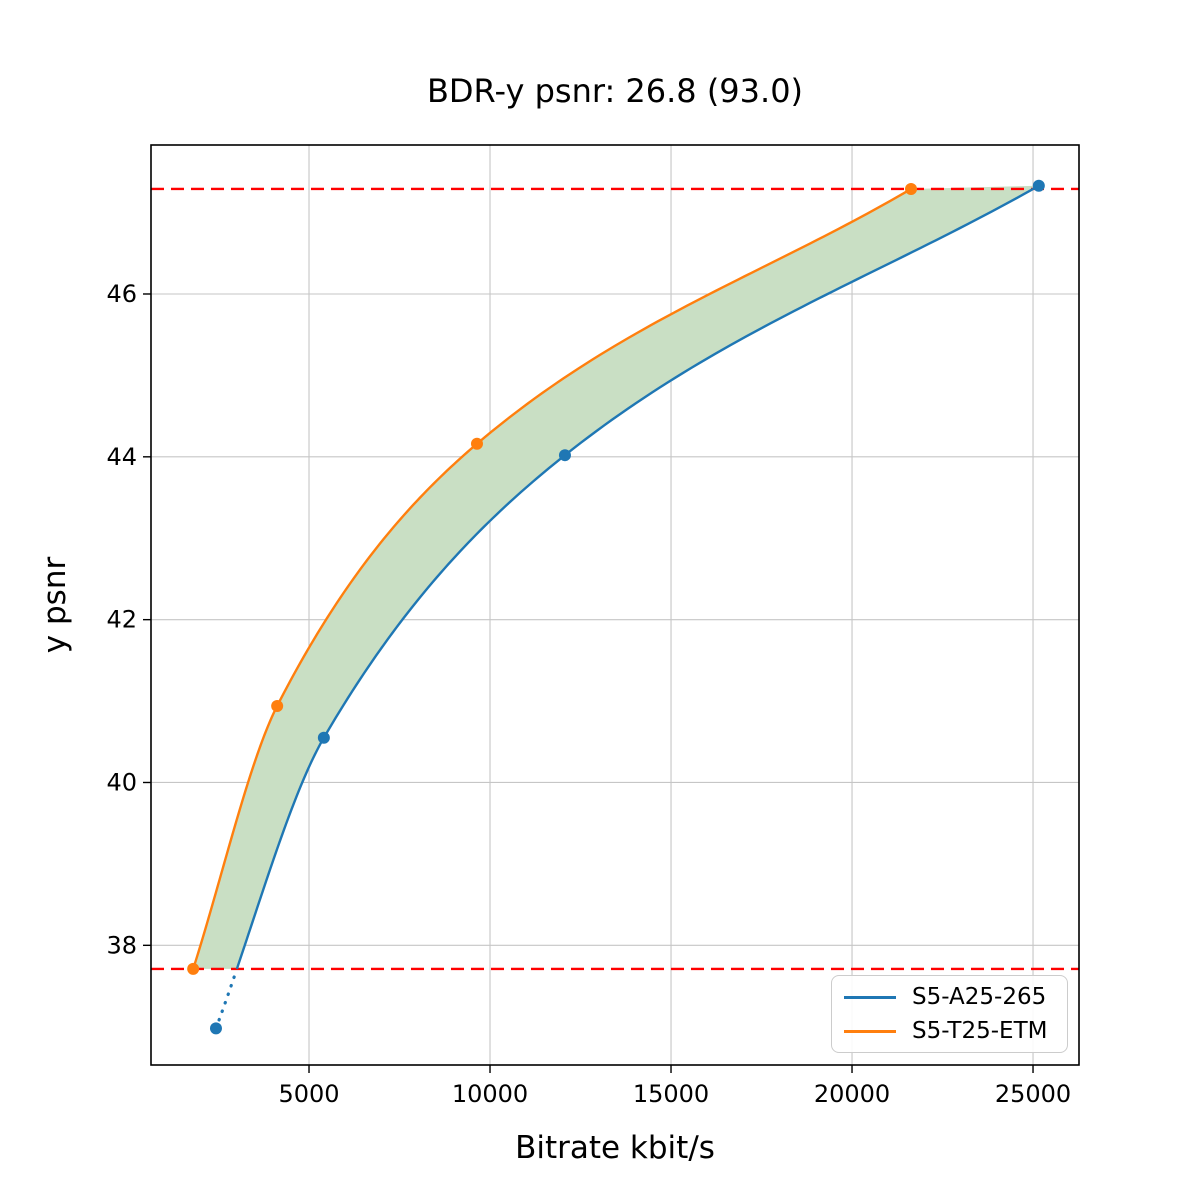 This screenshot has width=1200, height=1200. What do you see at coordinates (1033, 1094) in the screenshot?
I see `x-tick-label: 25000` at bounding box center [1033, 1094].